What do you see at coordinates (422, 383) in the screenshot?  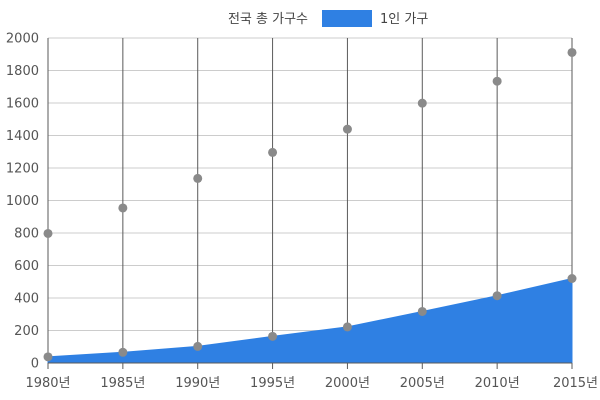 I see `x-tick-label: 2005년` at bounding box center [422, 383].